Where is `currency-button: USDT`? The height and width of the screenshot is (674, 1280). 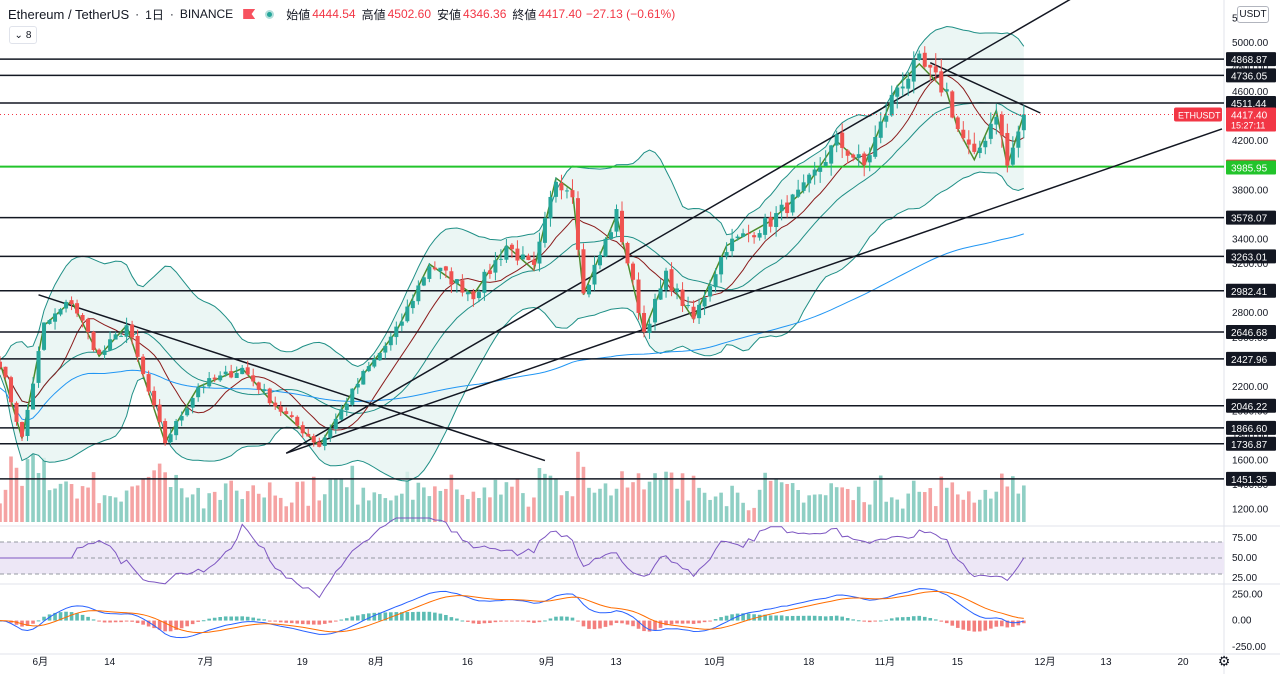 currency-button: USDT is located at coordinates (1253, 14).